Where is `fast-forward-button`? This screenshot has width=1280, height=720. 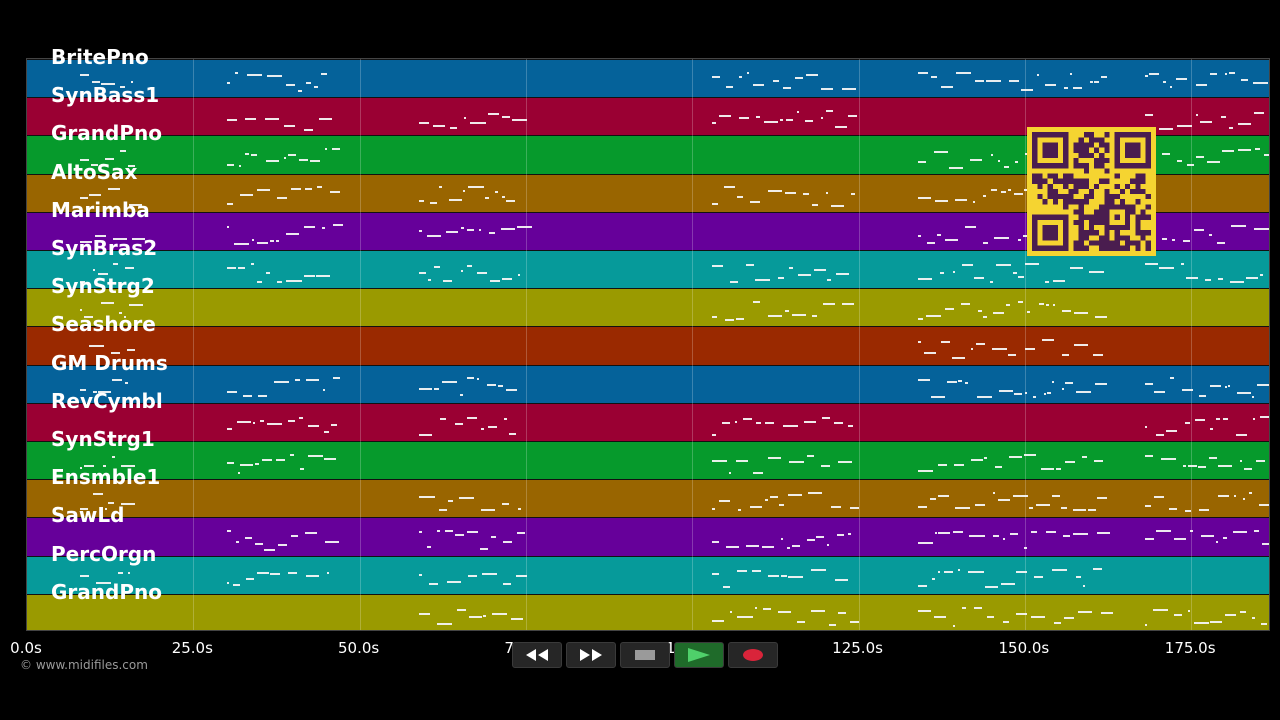 fast-forward-button is located at coordinates (591, 655).